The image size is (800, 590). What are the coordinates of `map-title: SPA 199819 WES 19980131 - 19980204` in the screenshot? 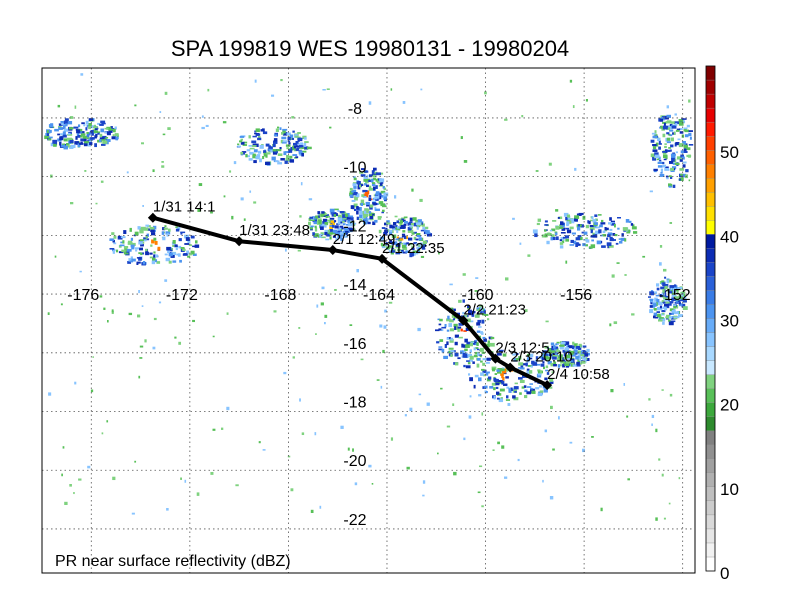 It's located at (370, 48).